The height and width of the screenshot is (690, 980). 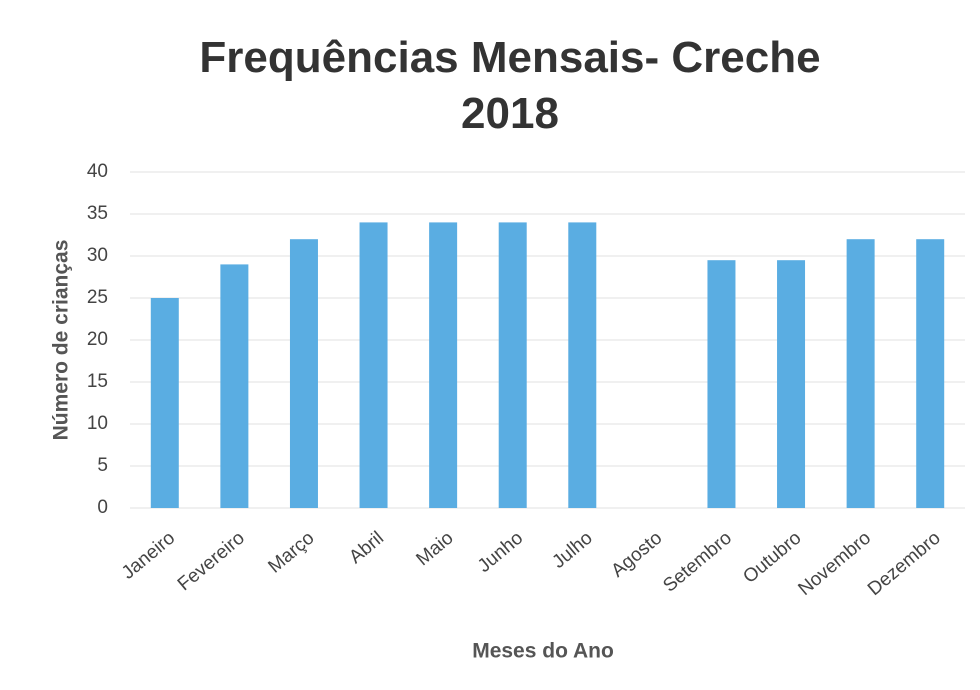 What do you see at coordinates (543, 651) in the screenshot?
I see `x-axis-title: Meses do Ano` at bounding box center [543, 651].